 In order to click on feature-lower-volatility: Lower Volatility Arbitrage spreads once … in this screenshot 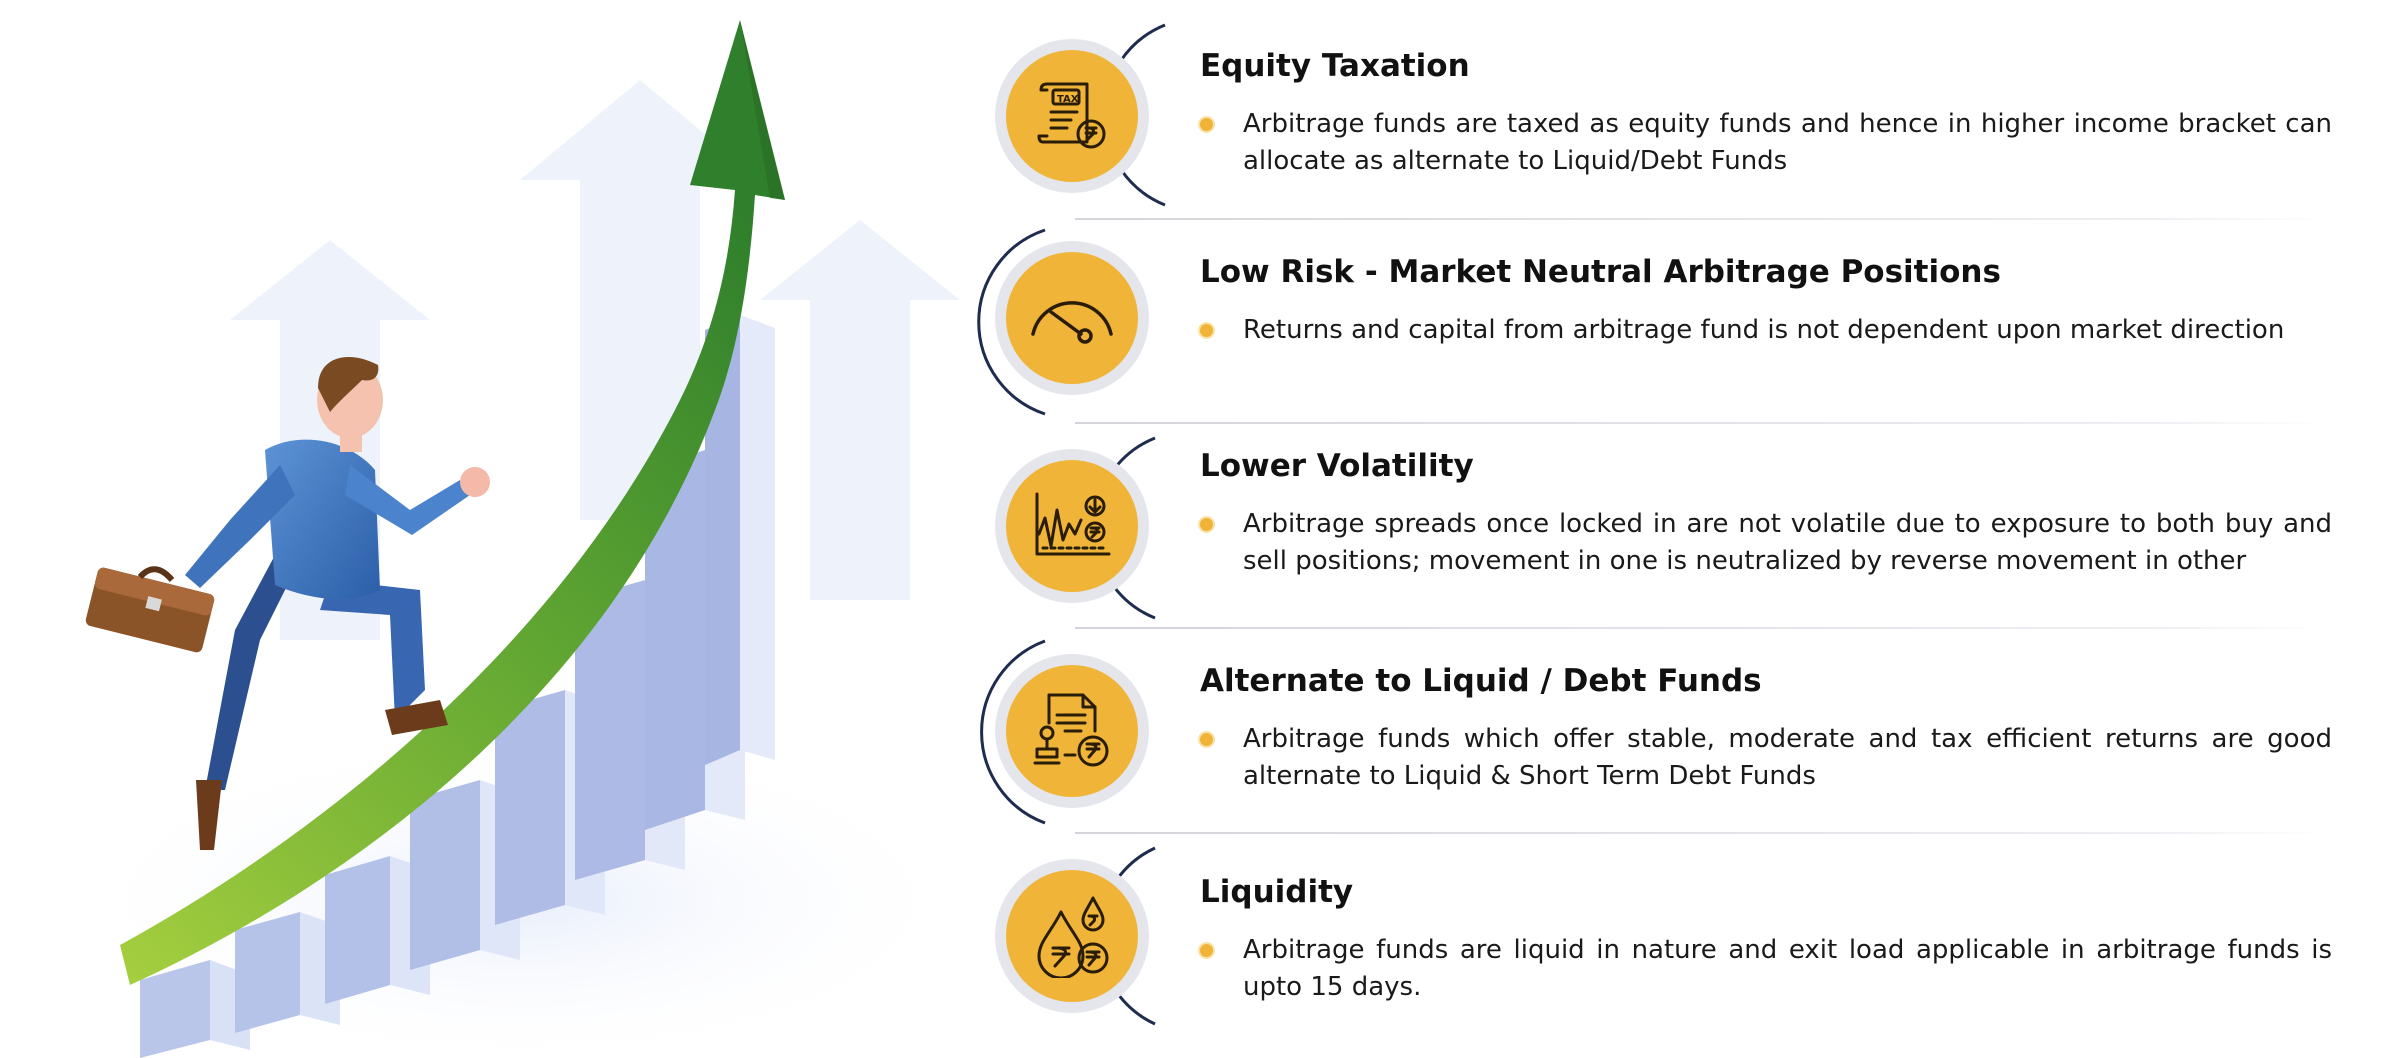, I will do `click(1682, 524)`.